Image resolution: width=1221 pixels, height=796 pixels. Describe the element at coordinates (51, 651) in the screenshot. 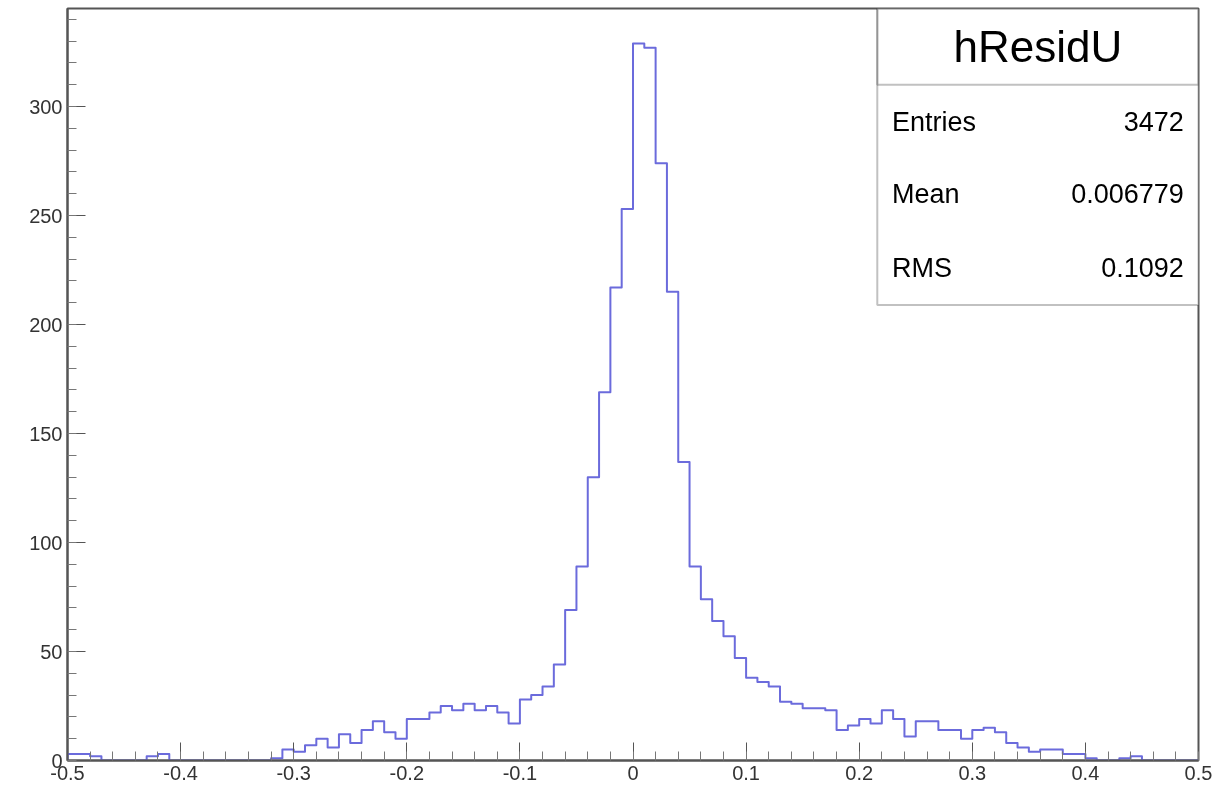

I see `y-tick-label: 50` at that location.